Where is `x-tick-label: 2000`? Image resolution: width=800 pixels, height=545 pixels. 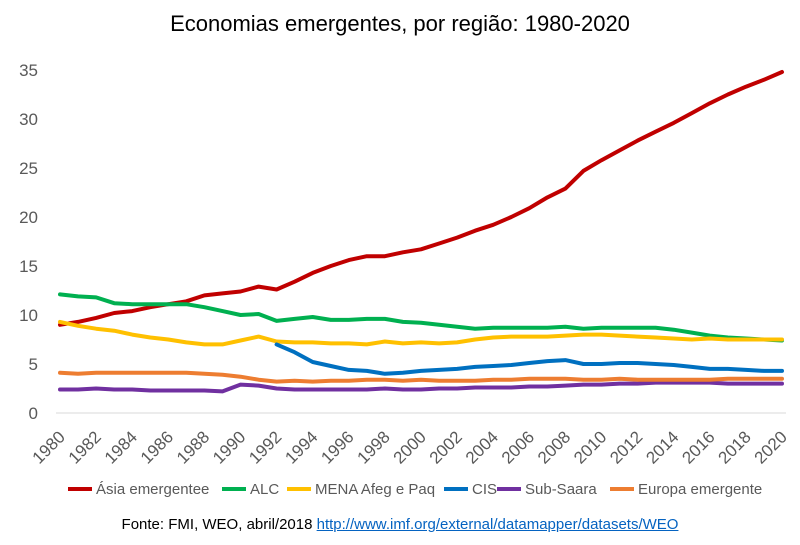
x-tick-label: 2000 is located at coordinates (410, 447).